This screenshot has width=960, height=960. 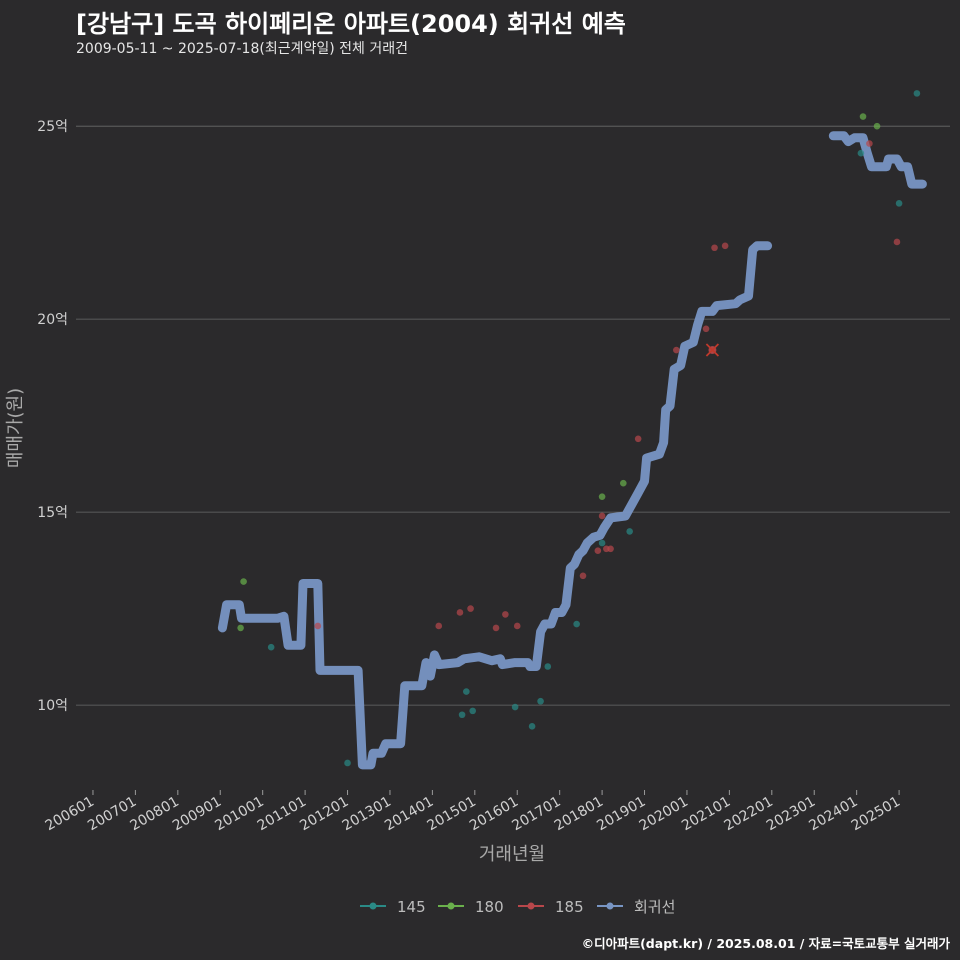 What do you see at coordinates (489, 907) in the screenshot?
I see `legend-label: 180` at bounding box center [489, 907].